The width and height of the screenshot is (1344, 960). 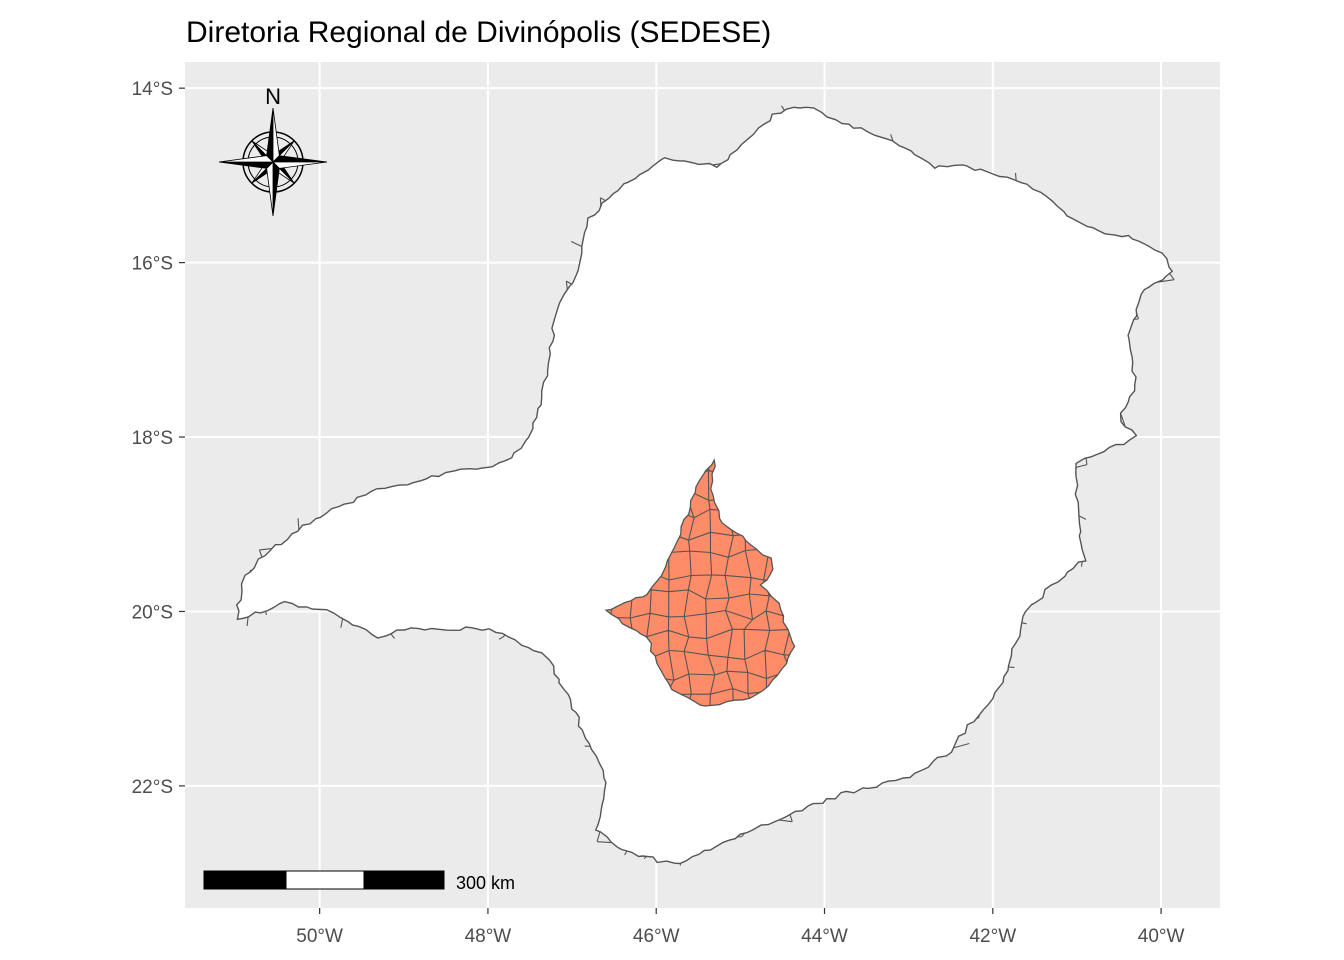 I want to click on highlight-outline, so click(x=700, y=582).